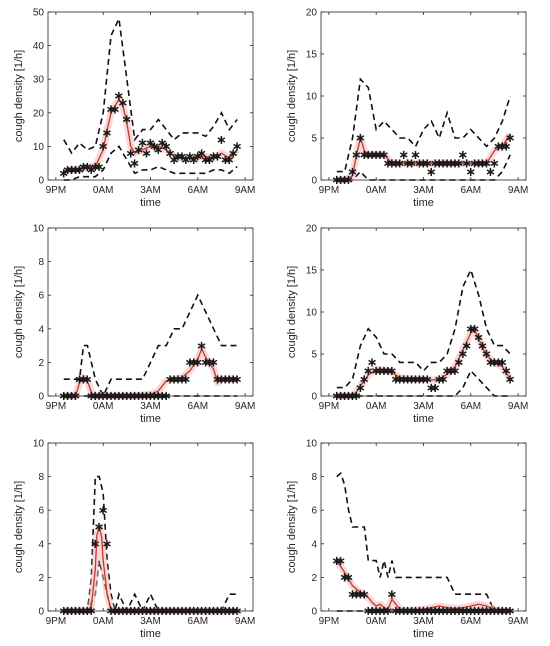  I want to click on x-axis-label: time, so click(150, 419).